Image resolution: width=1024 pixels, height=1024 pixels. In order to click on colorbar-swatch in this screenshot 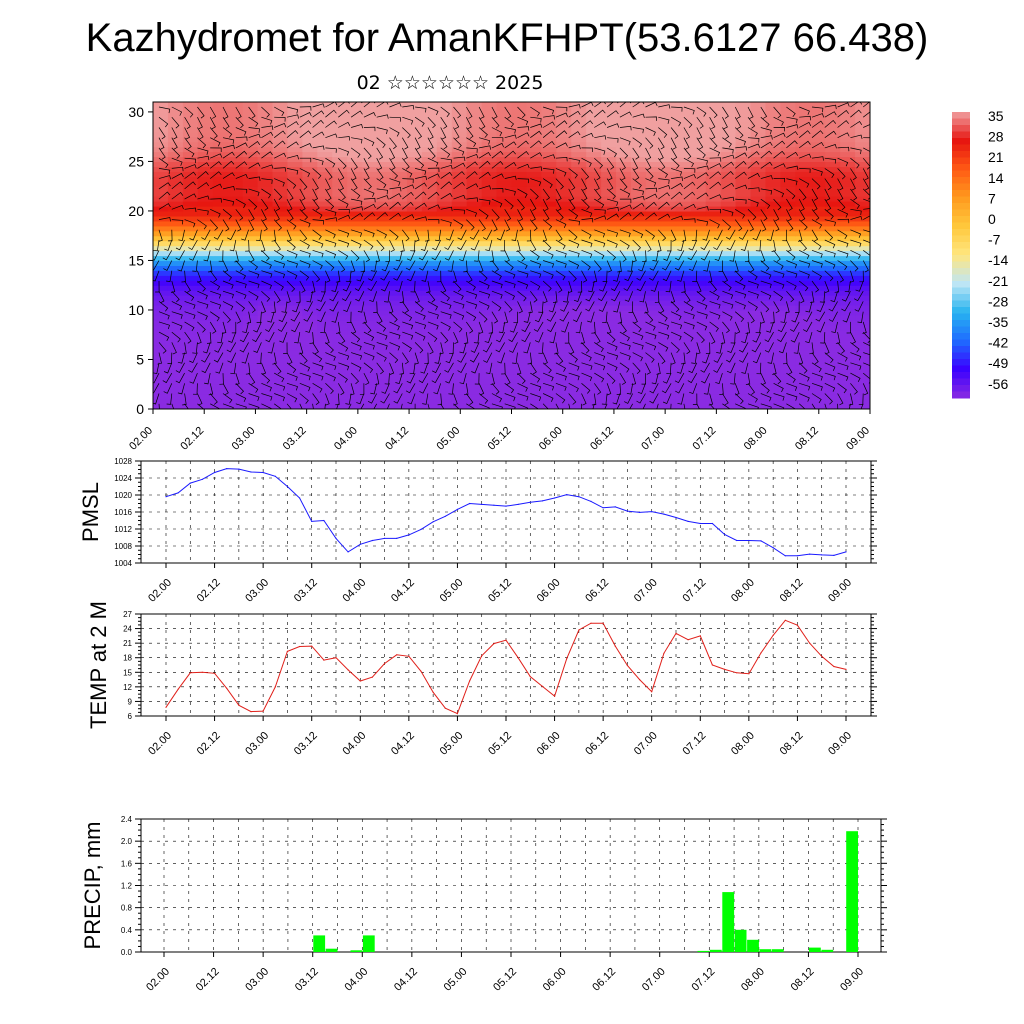, I will do `click(961, 174)`.